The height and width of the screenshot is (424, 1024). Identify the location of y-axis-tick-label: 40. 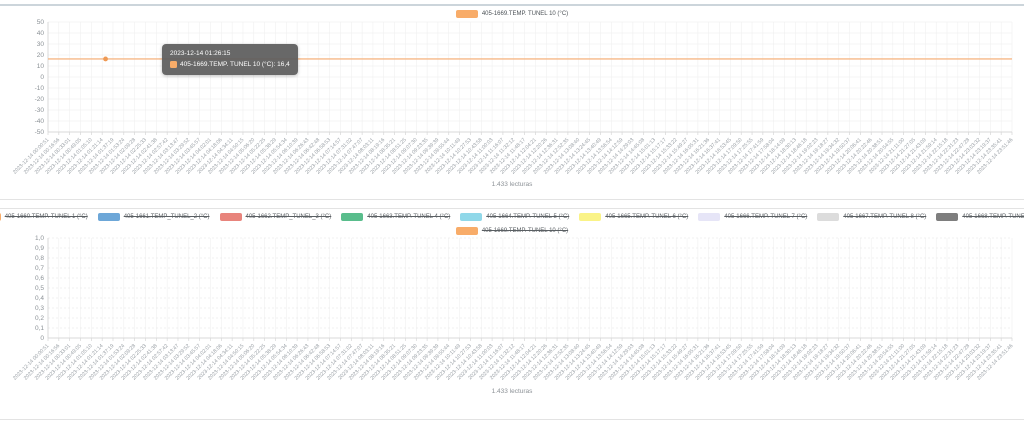
(41, 33).